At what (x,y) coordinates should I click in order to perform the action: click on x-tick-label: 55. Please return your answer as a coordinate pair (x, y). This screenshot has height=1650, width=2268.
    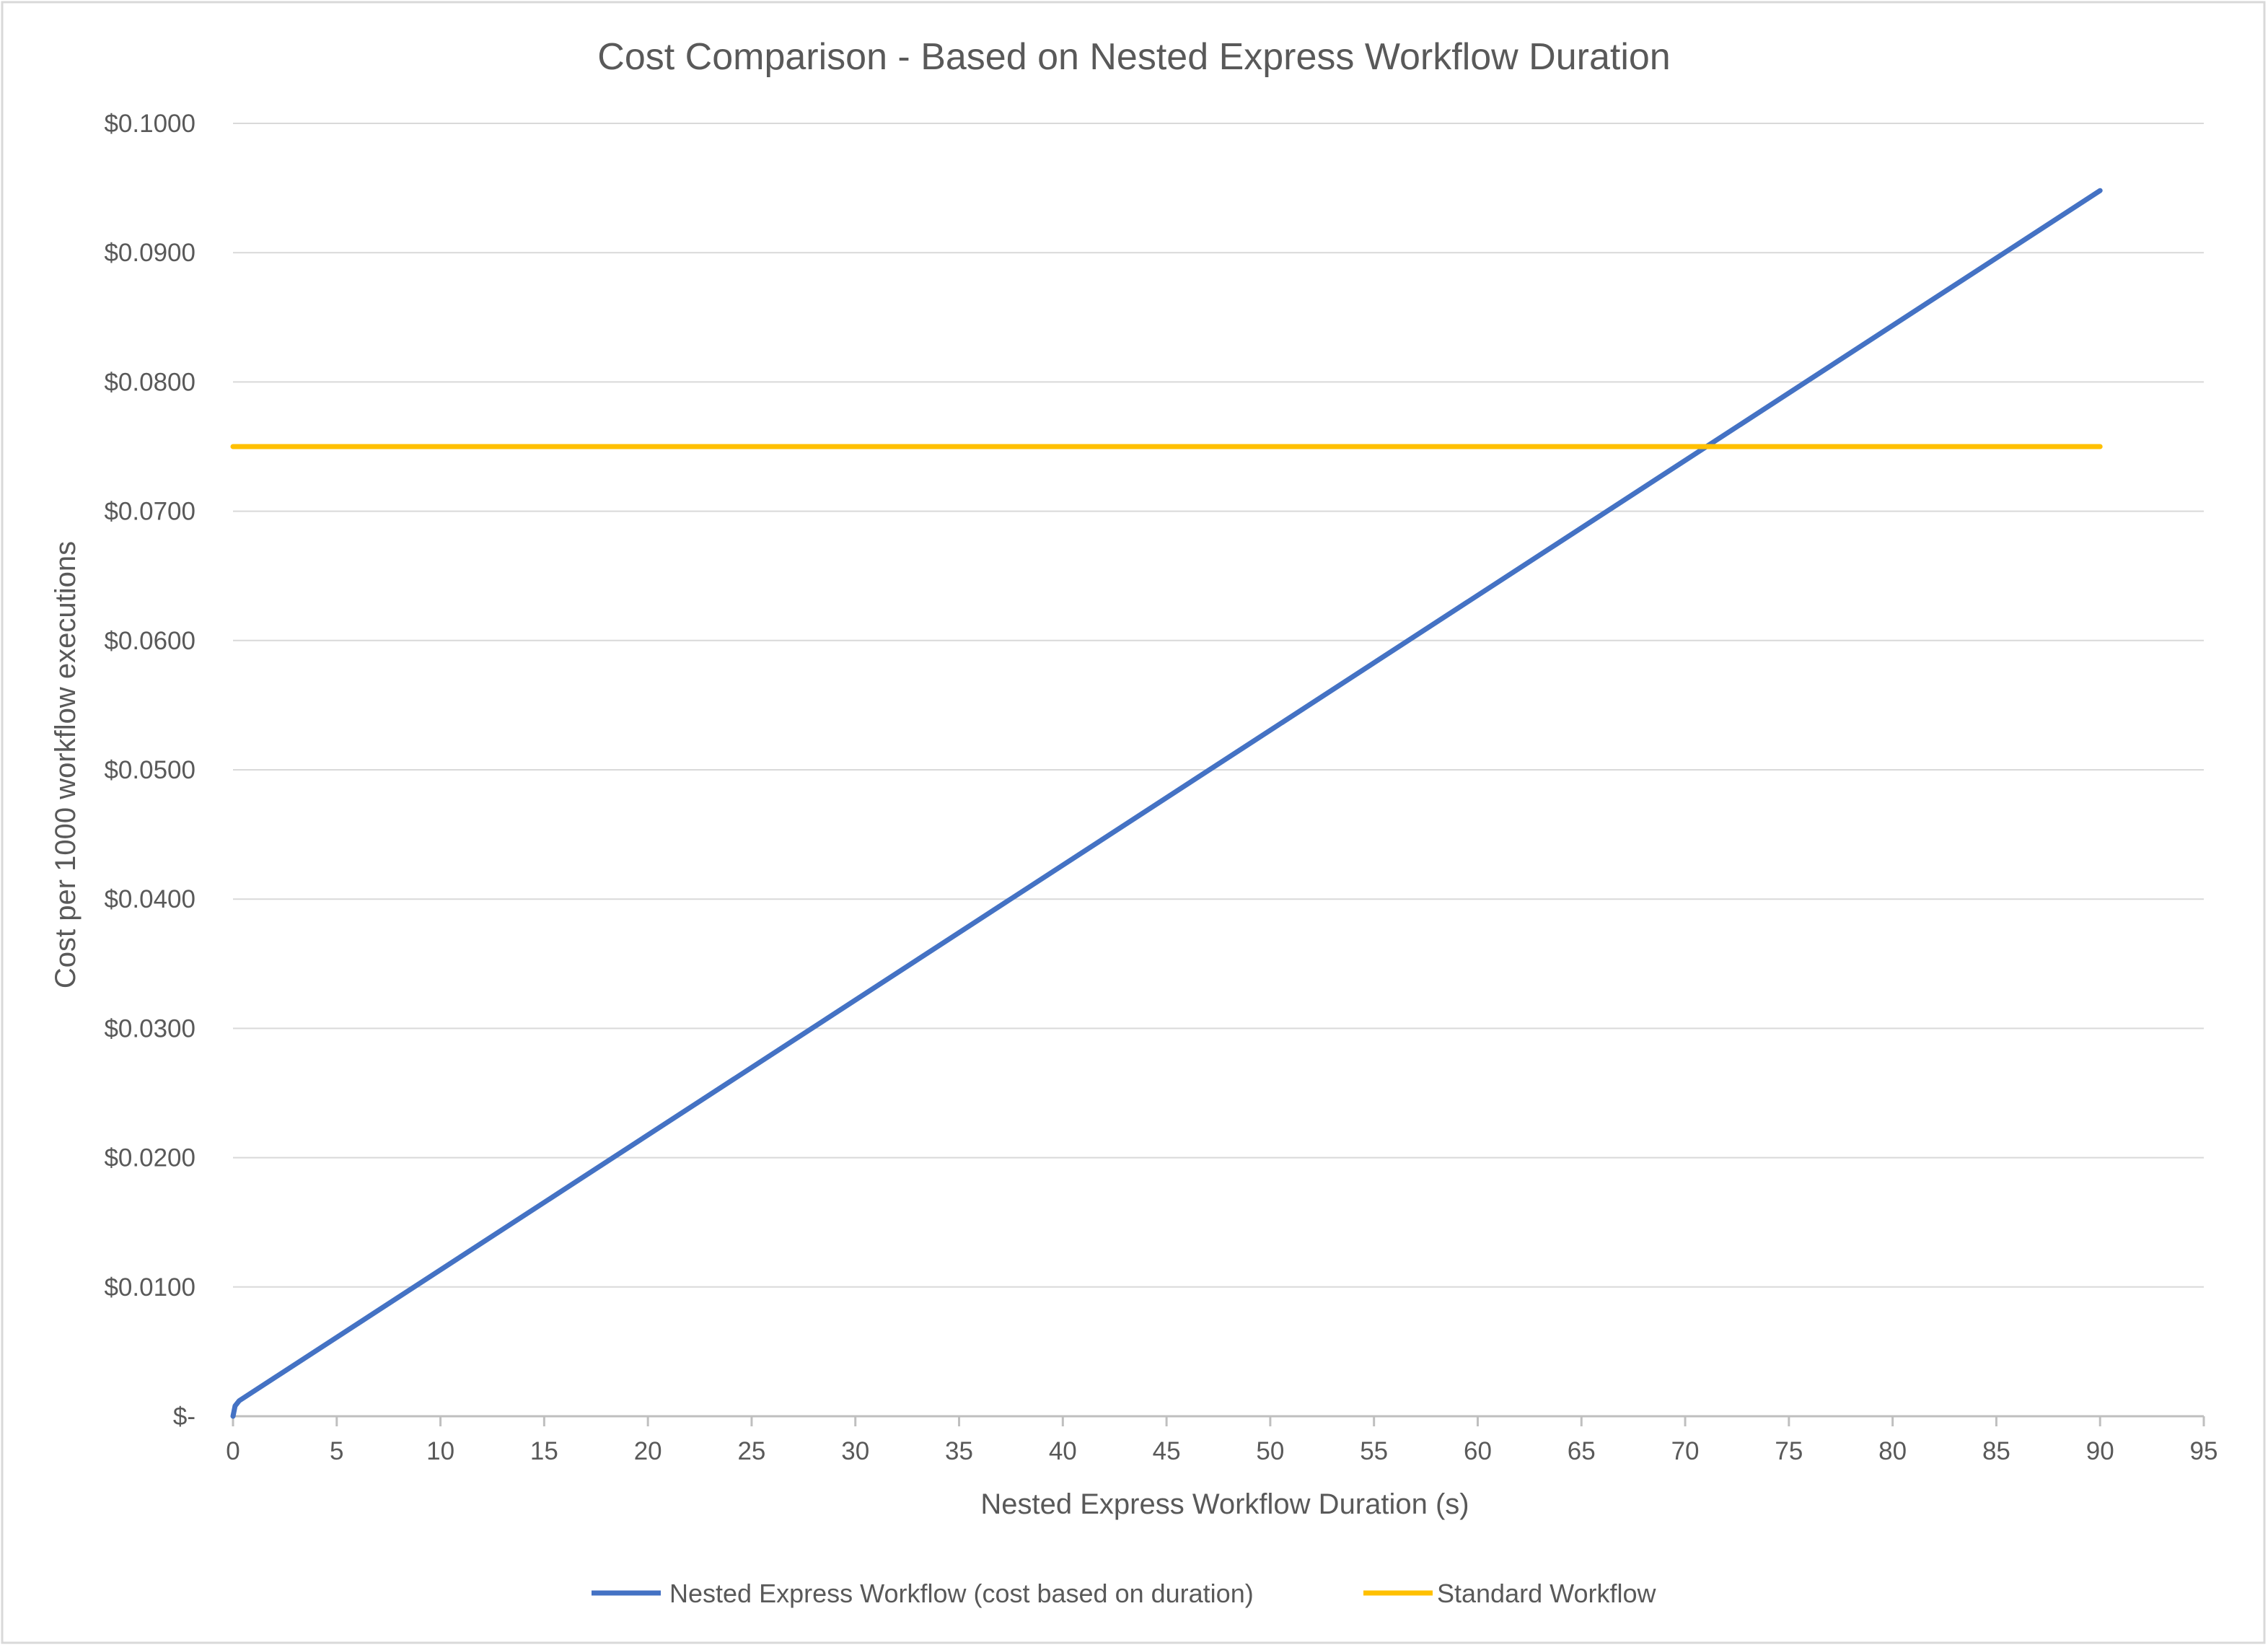
    Looking at the image, I should click on (1374, 1451).